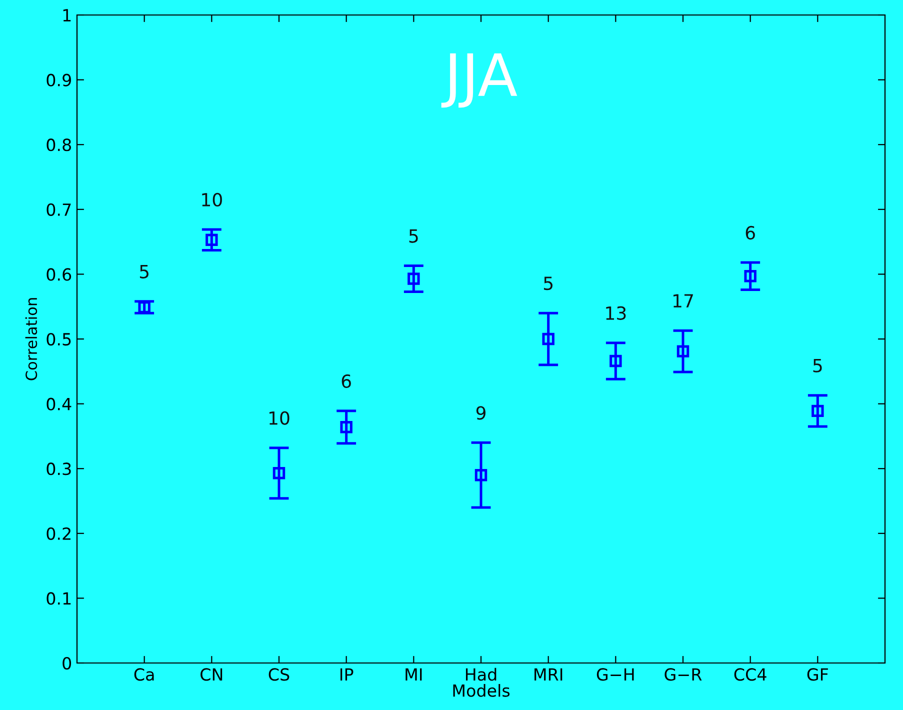 This screenshot has height=710, width=903. Describe the element at coordinates (481, 413) in the screenshot. I see `annotation: 9` at that location.